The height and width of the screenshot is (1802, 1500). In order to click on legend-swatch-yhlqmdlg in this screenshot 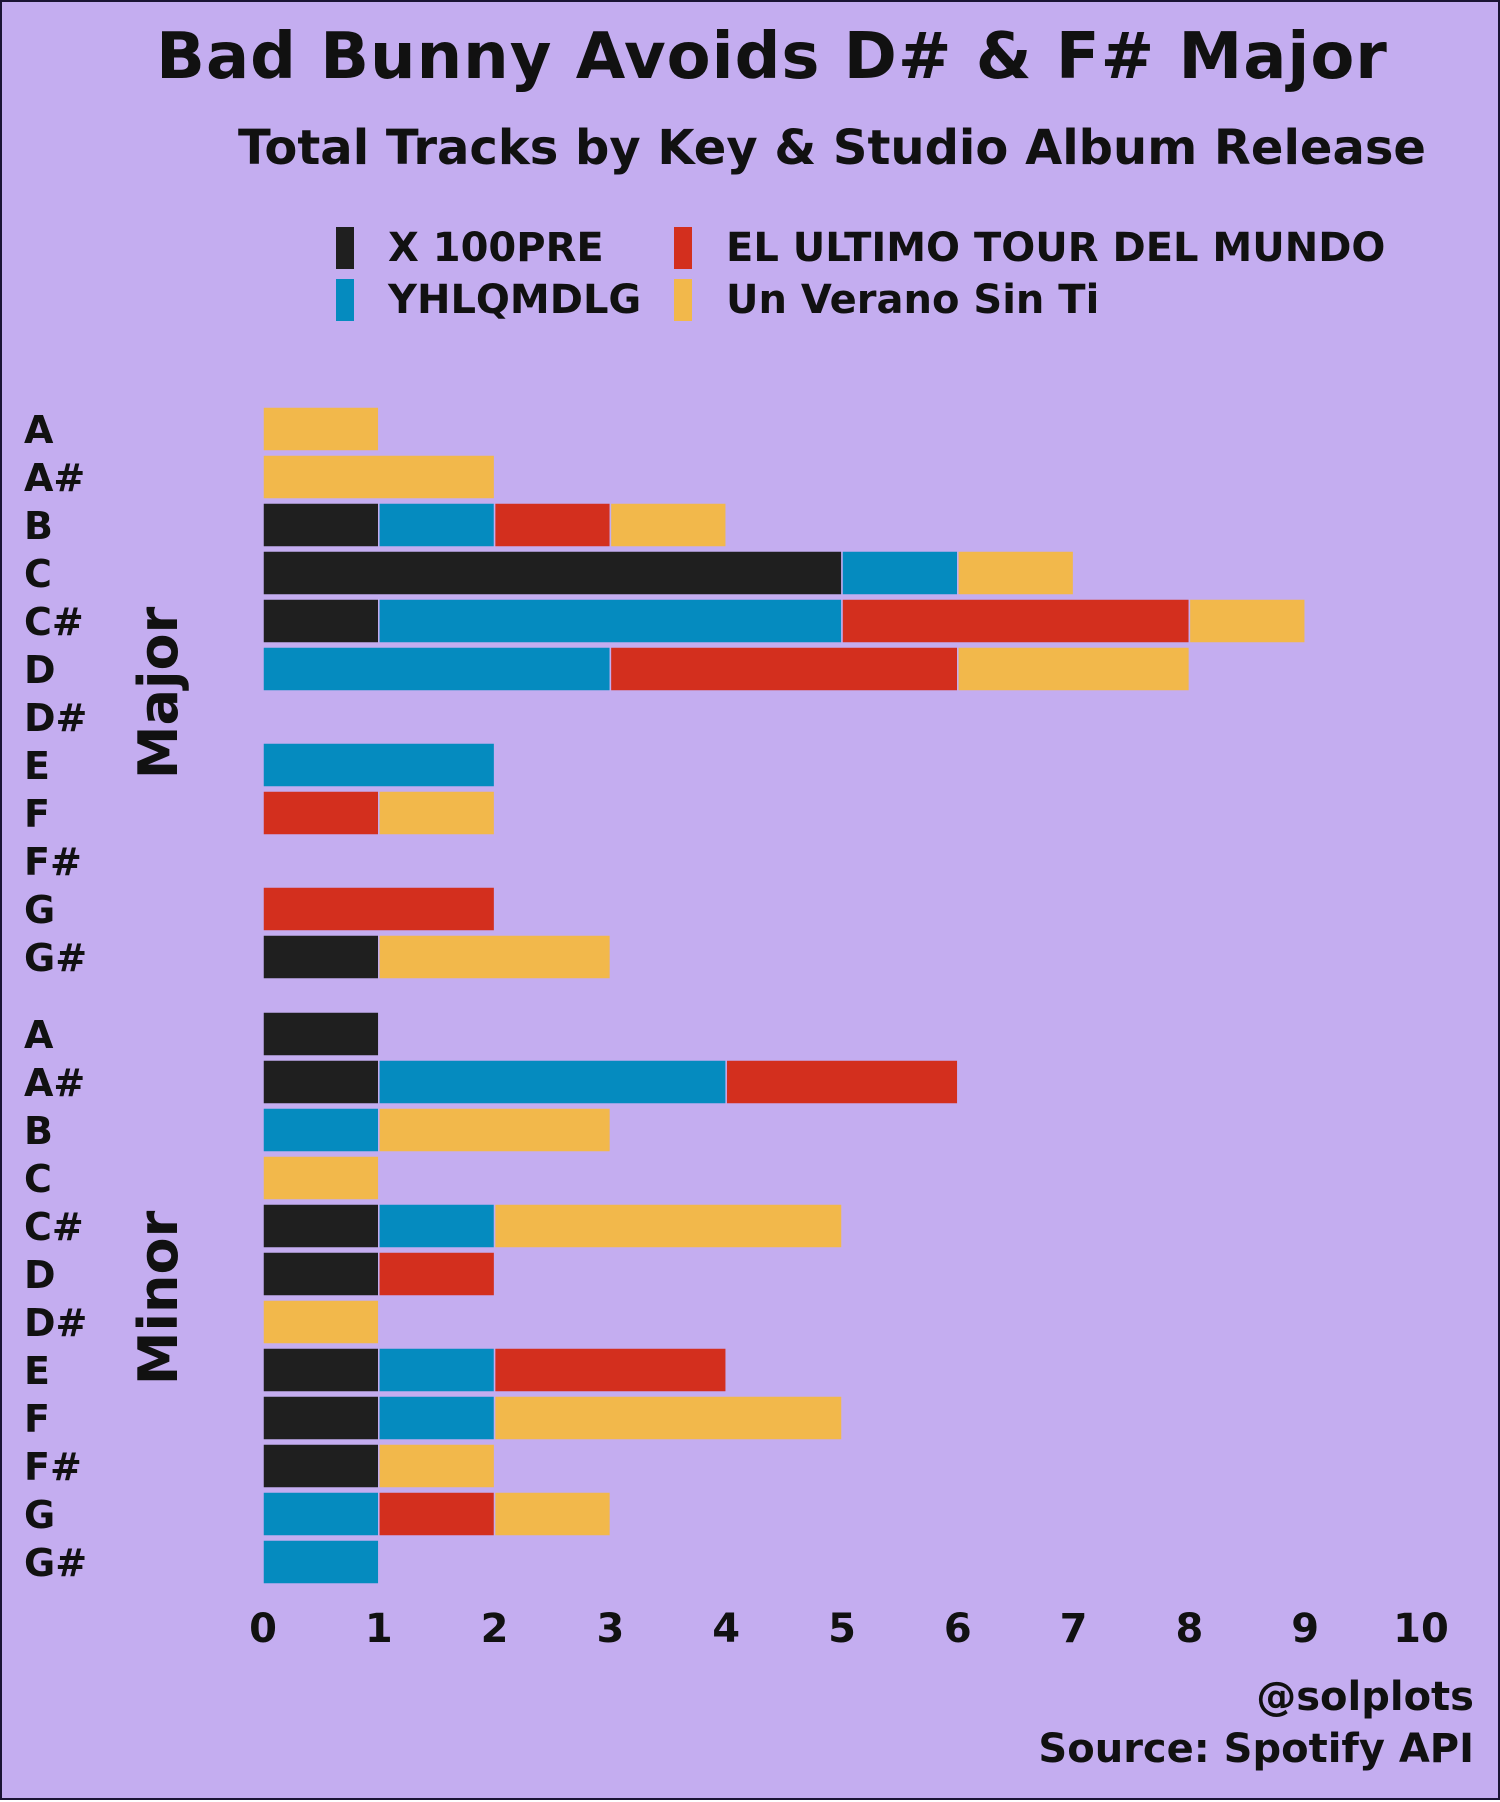, I will do `click(345, 300)`.